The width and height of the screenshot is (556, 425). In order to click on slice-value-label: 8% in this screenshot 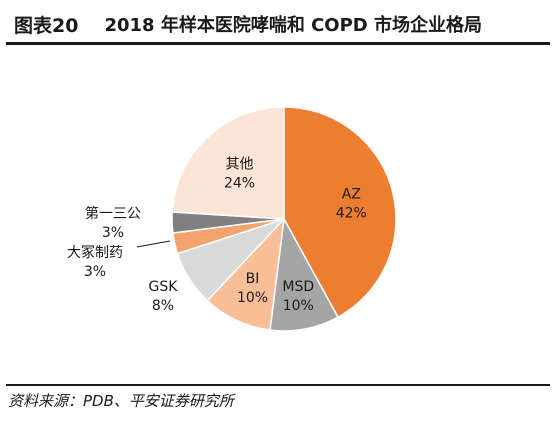, I will do `click(163, 306)`.